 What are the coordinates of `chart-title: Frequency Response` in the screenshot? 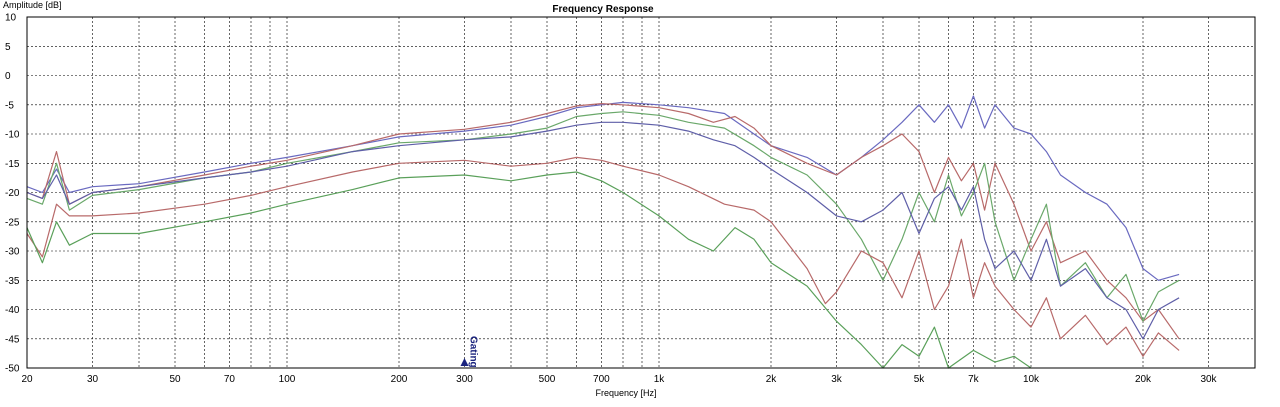 It's located at (603, 9).